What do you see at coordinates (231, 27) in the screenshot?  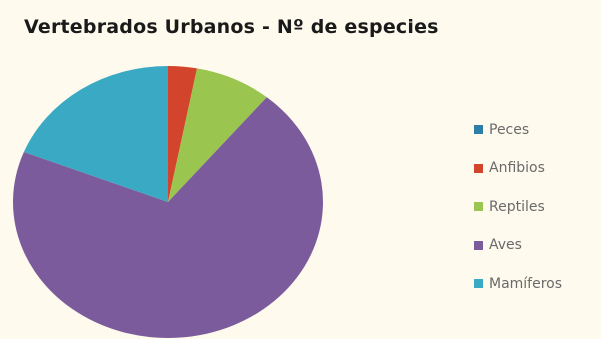 I see `chart-title: Vertebrados Urbanos - Nº de especies` at bounding box center [231, 27].